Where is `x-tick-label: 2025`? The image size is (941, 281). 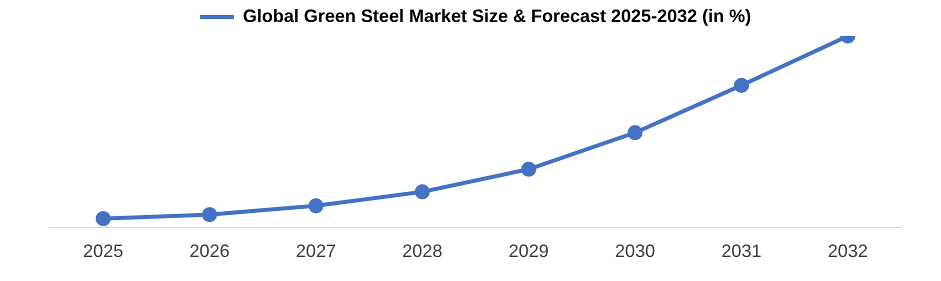 x-tick-label: 2025 is located at coordinates (103, 251).